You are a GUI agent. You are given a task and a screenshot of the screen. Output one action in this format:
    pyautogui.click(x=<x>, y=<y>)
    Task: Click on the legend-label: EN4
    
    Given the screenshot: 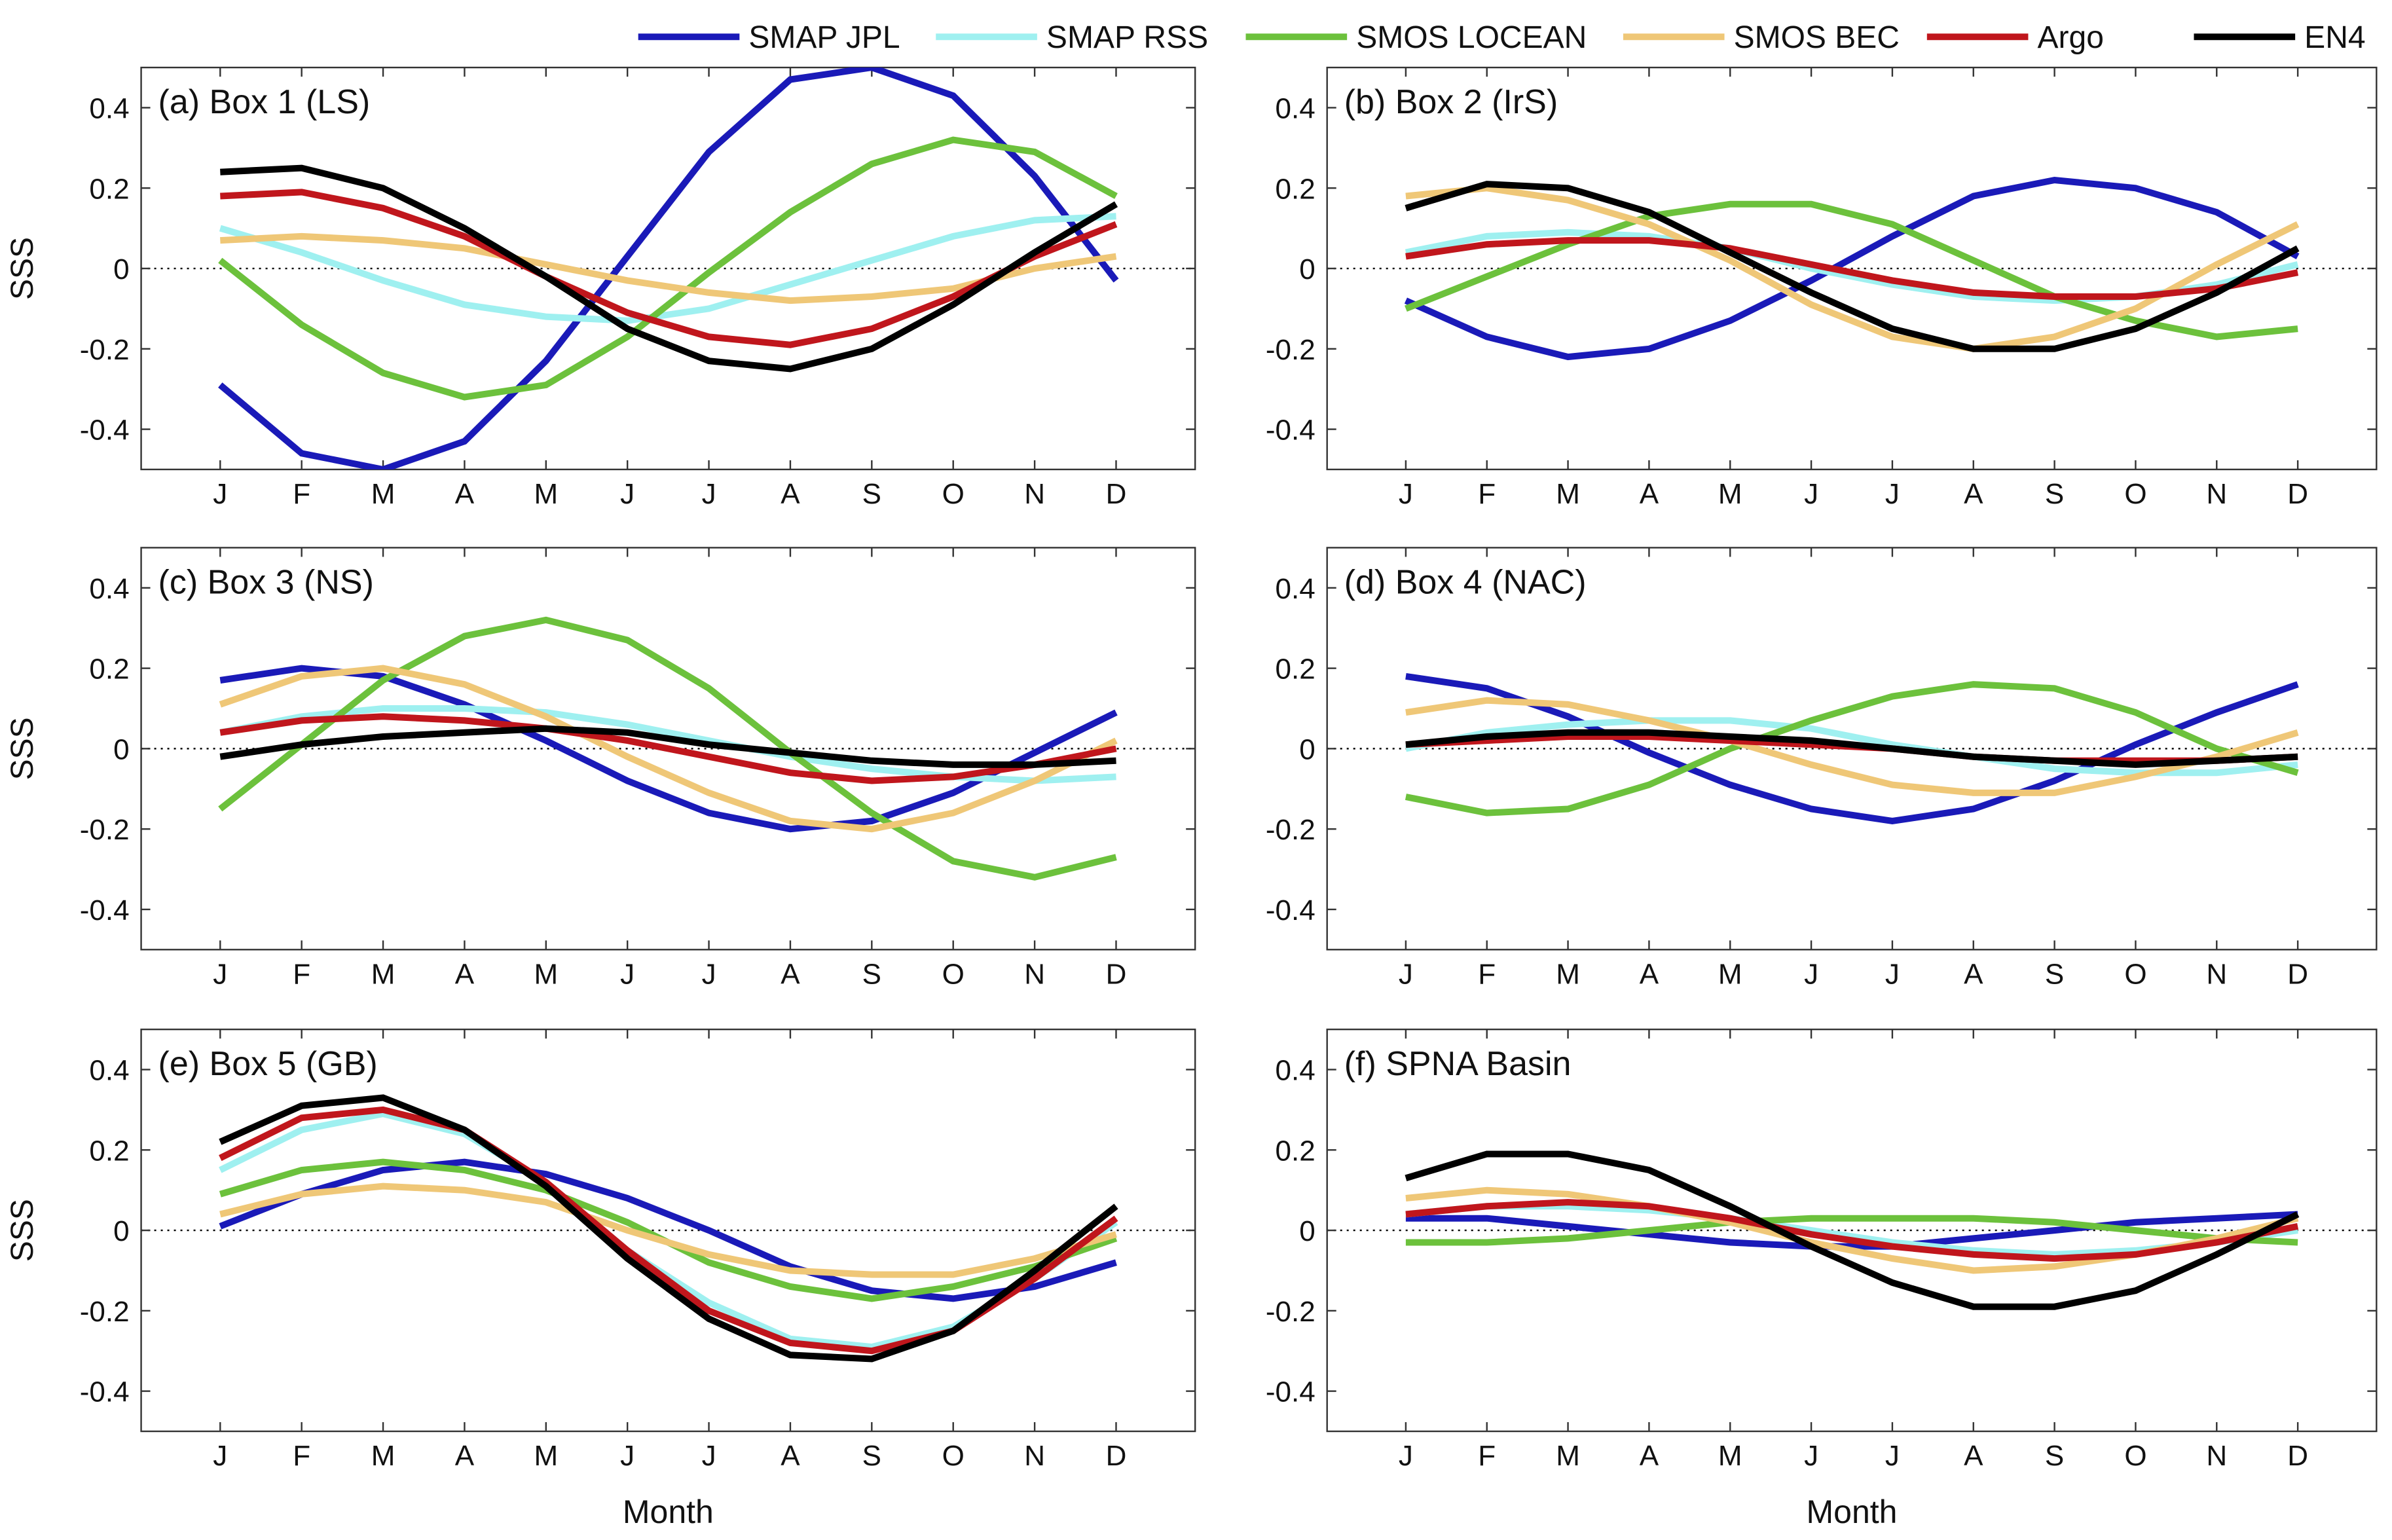 What is the action you would take?
    pyautogui.click(x=2334, y=37)
    